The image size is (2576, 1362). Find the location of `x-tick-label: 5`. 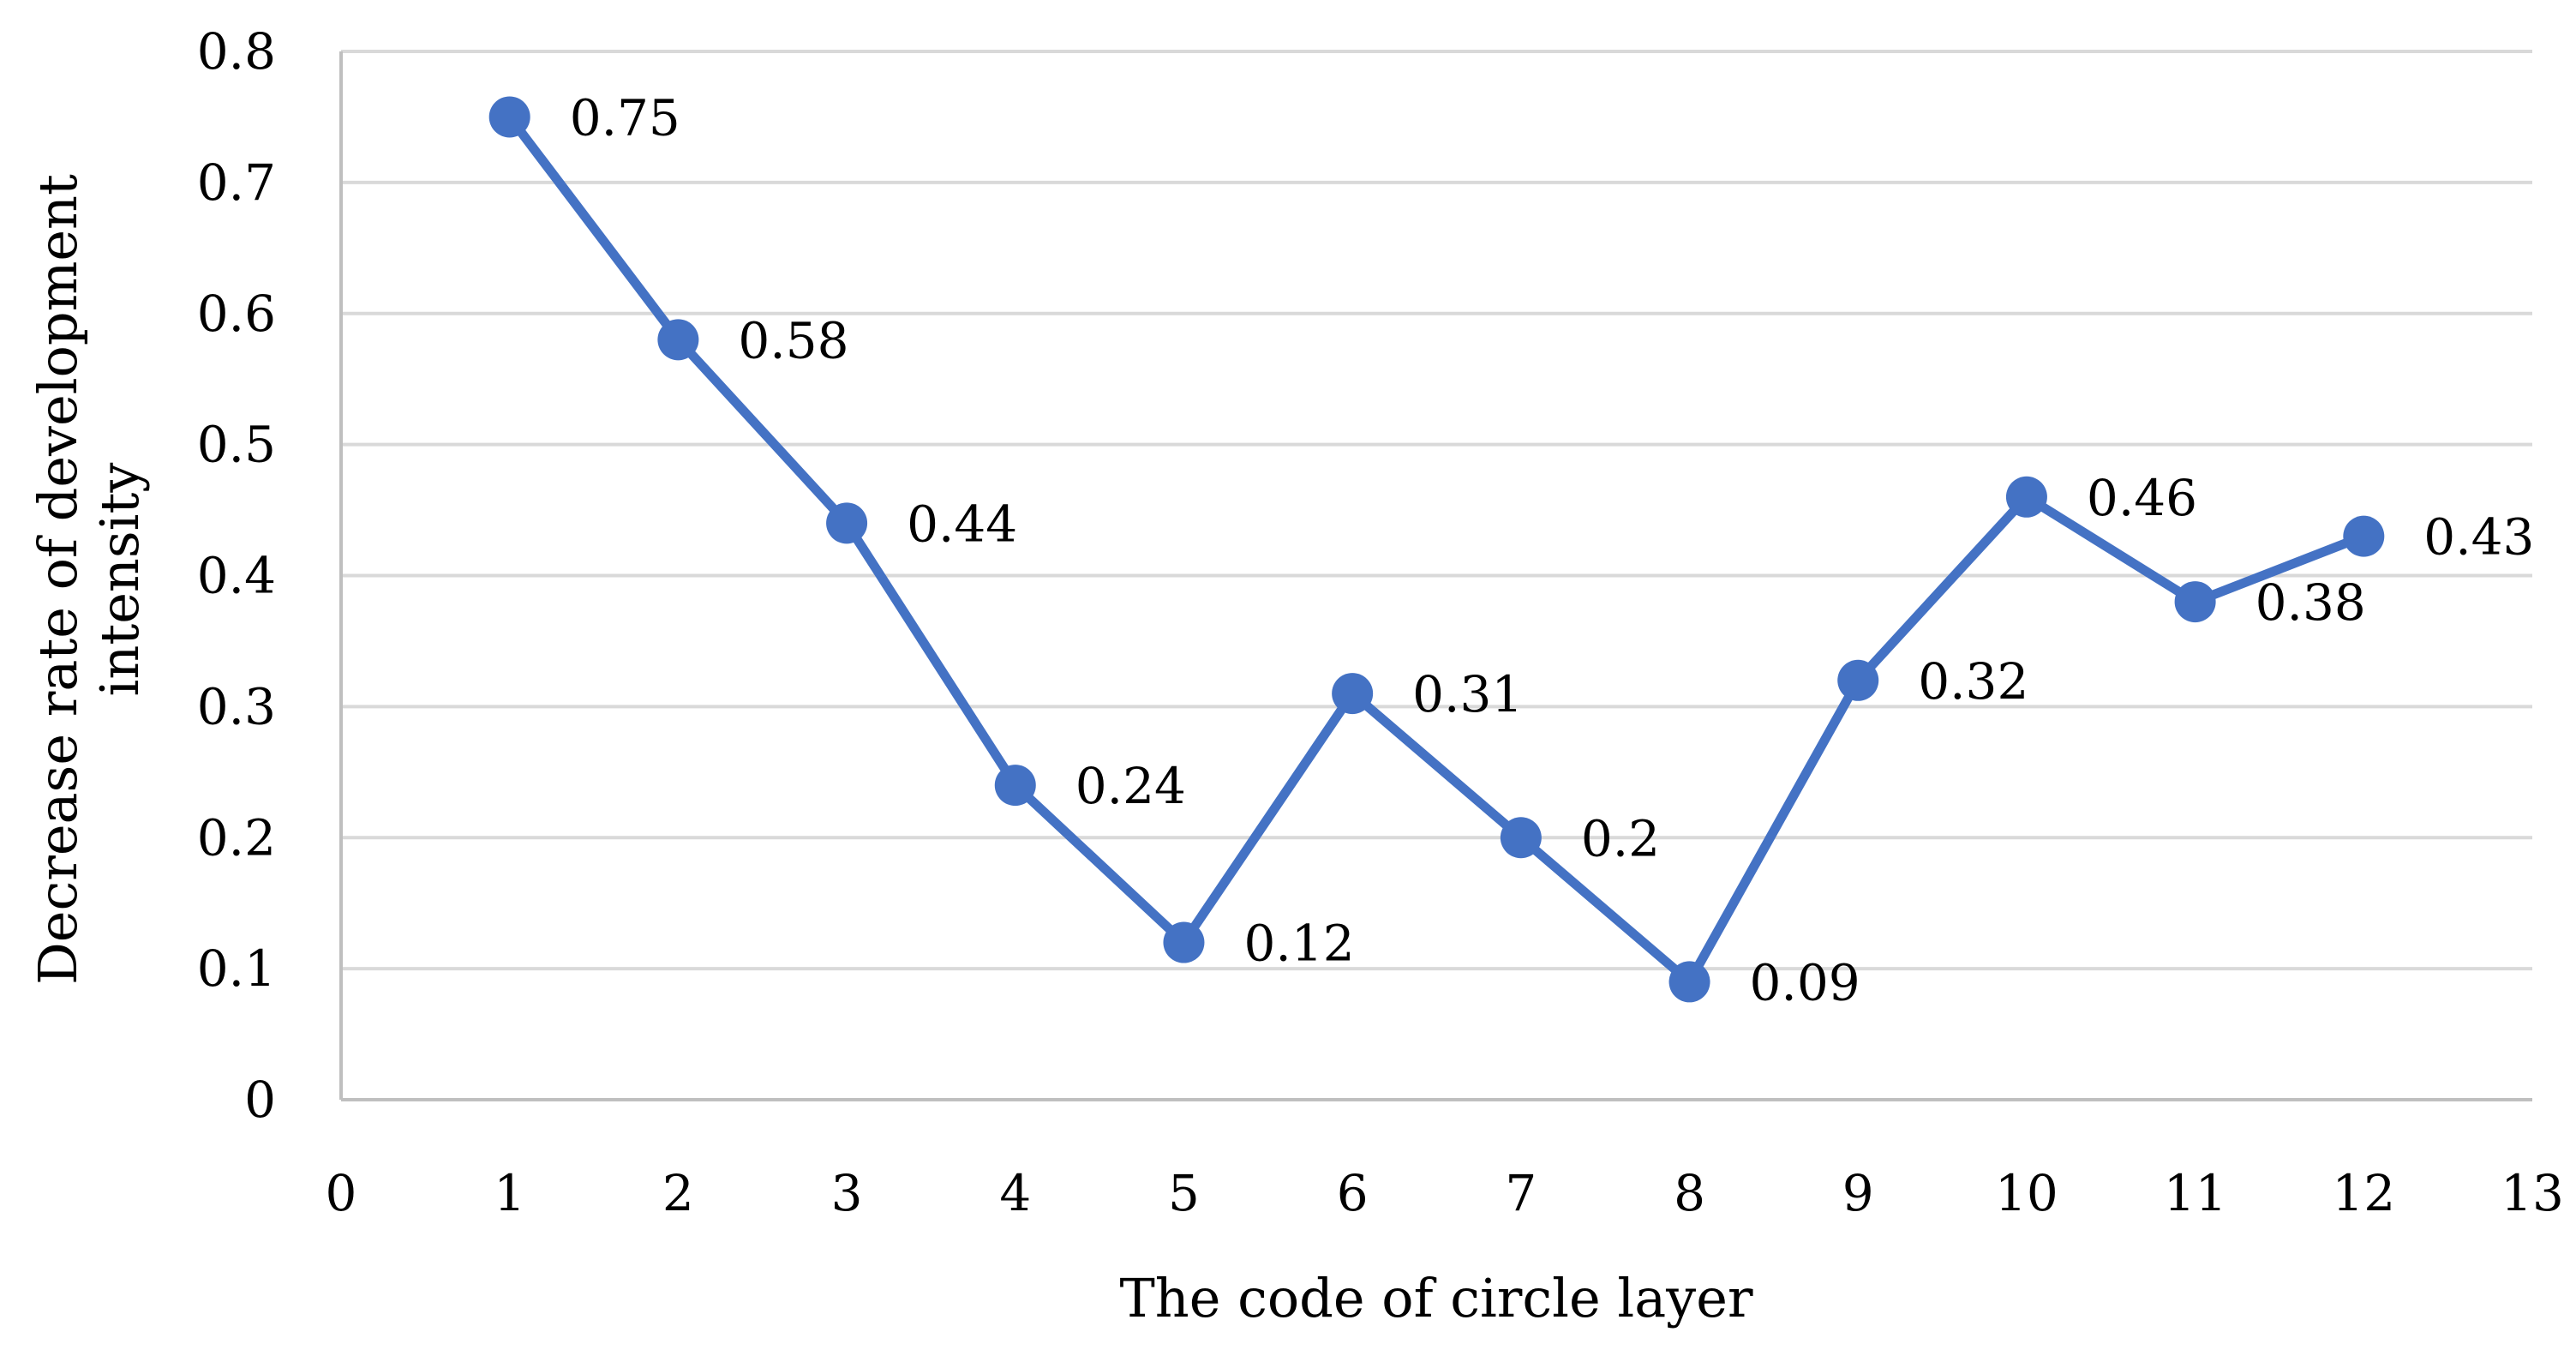

x-tick-label: 5 is located at coordinates (1184, 1193).